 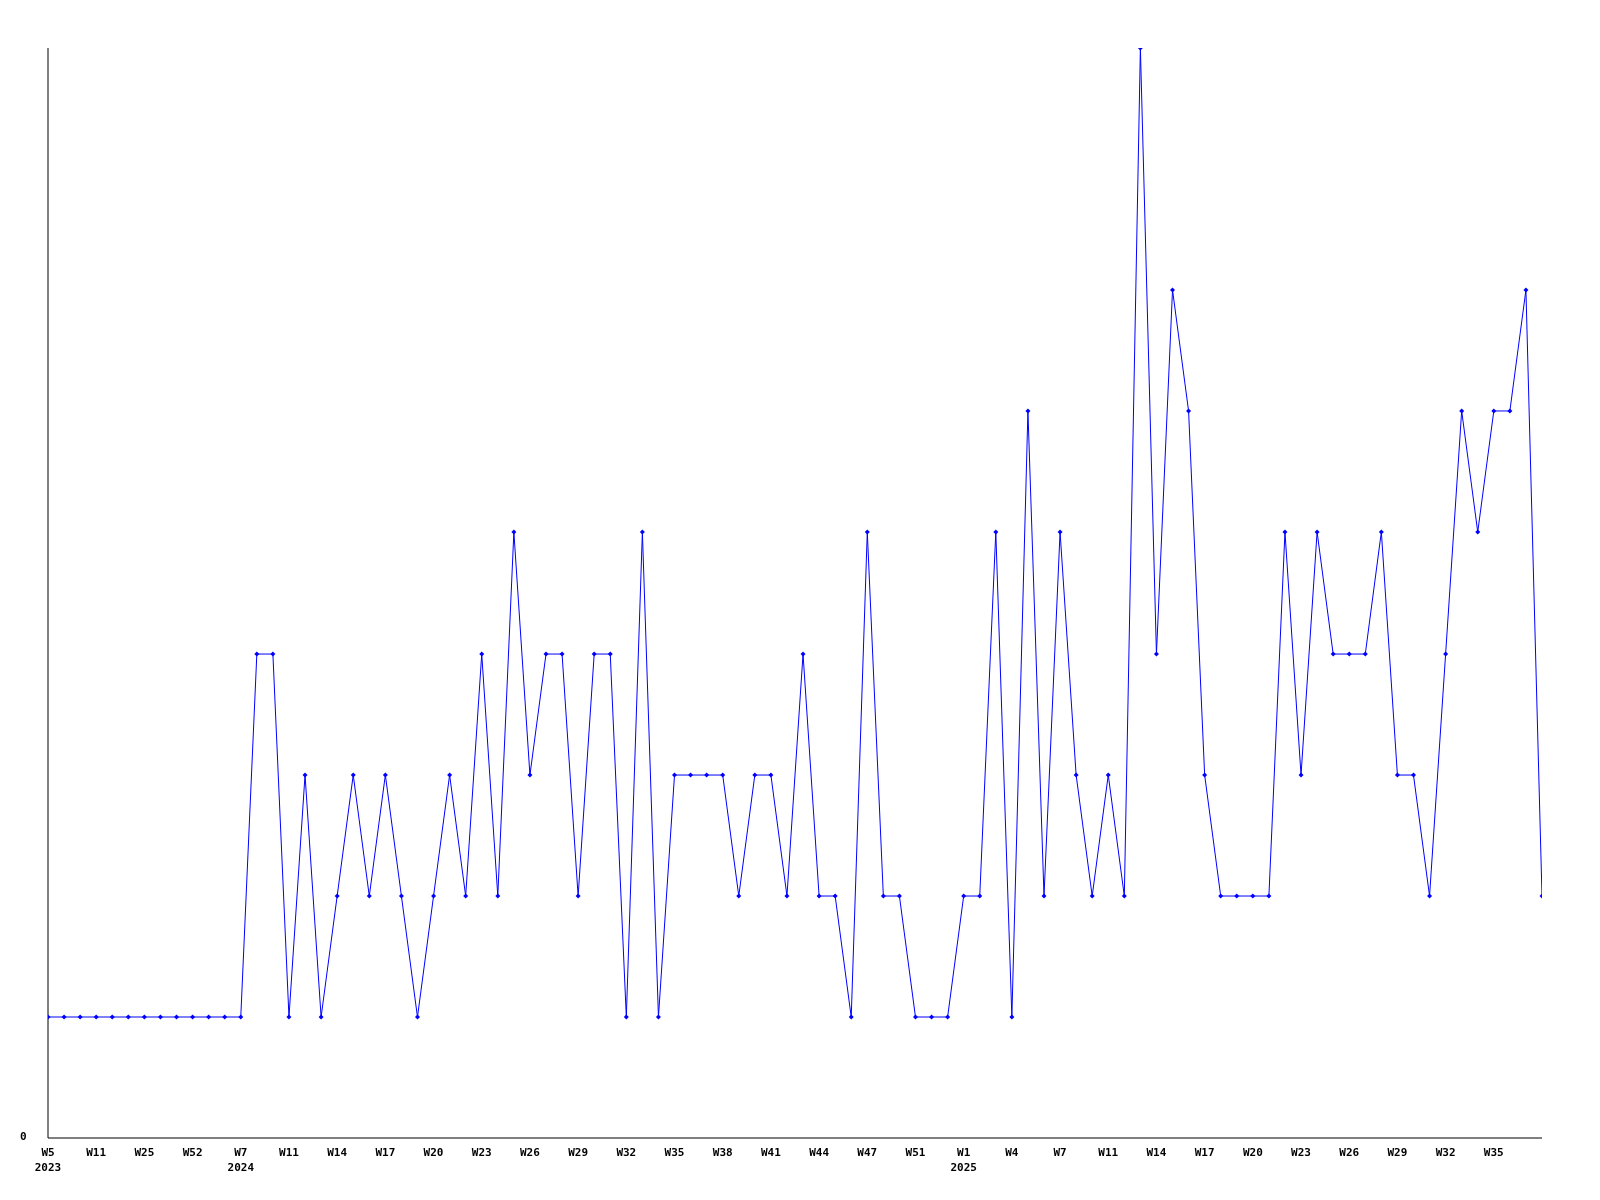 What do you see at coordinates (963, 1160) in the screenshot?
I see `x-tick-label: W1 2025` at bounding box center [963, 1160].